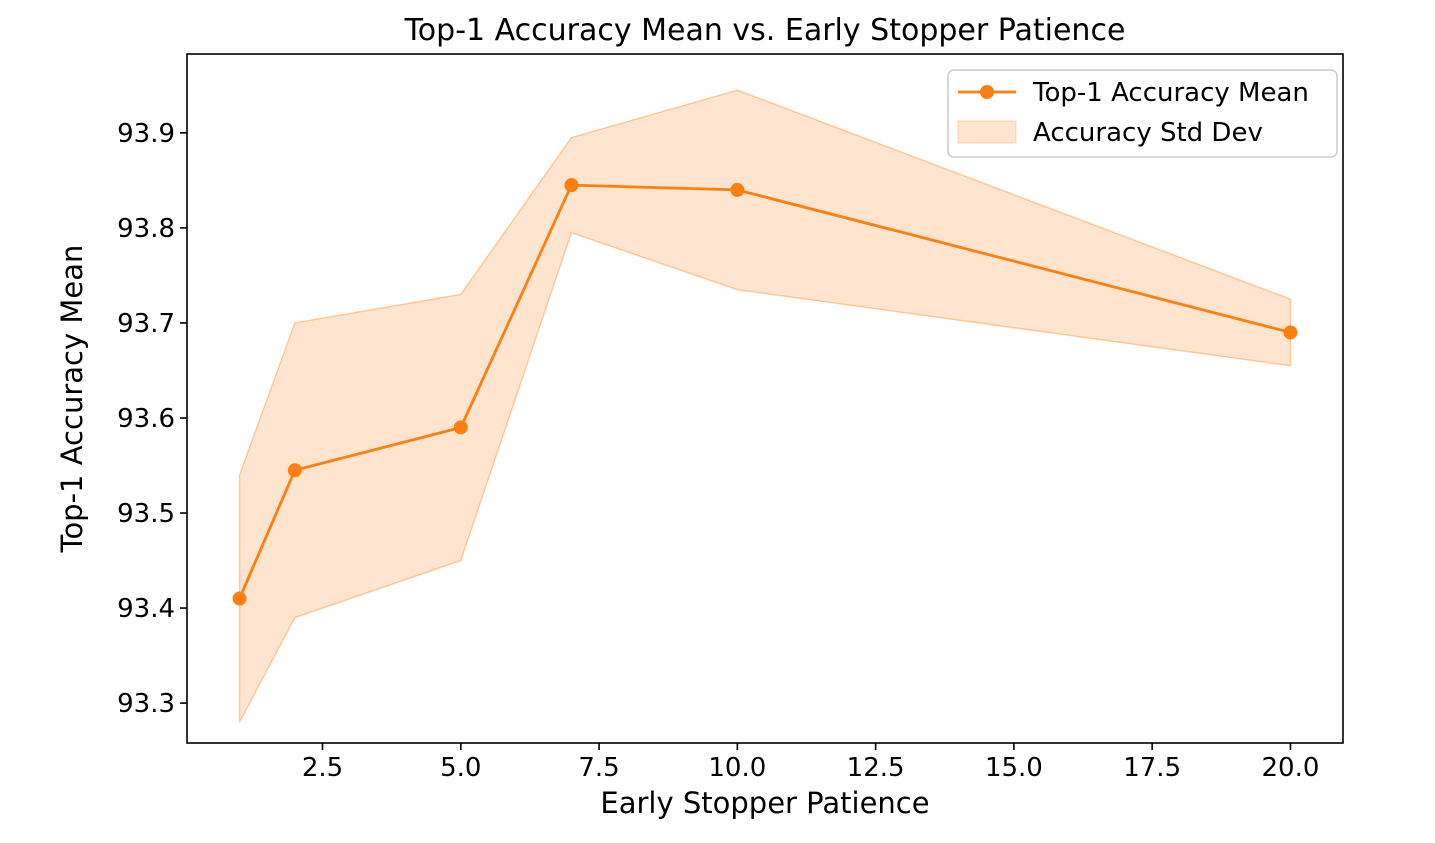  What do you see at coordinates (1152, 768) in the screenshot?
I see `x-tick-label: 17.5` at bounding box center [1152, 768].